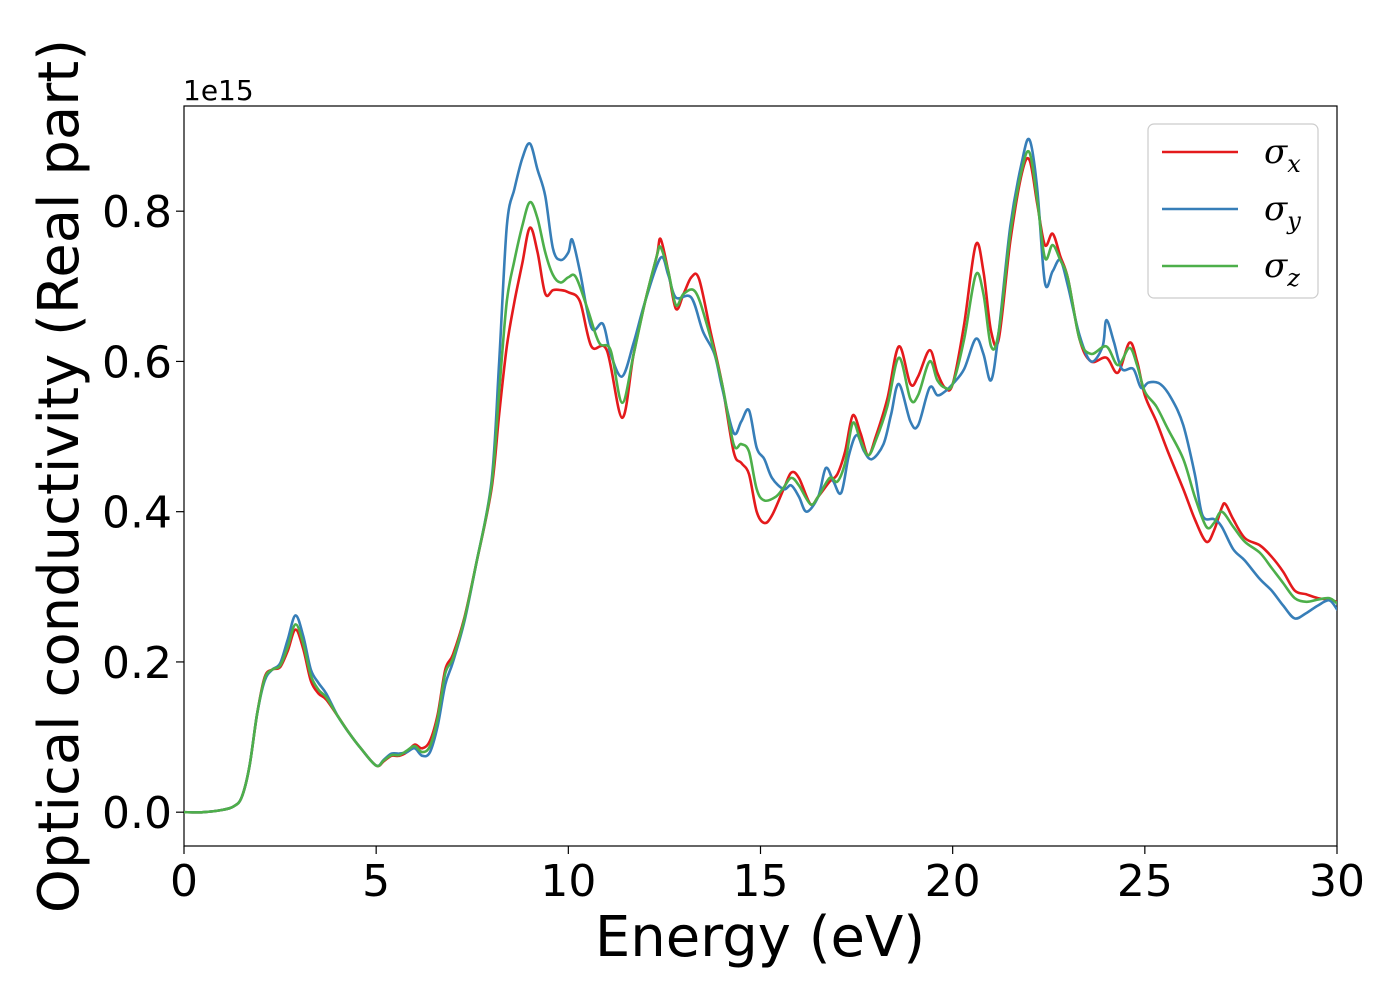 Image resolution: width=1400 pixels, height=1000 pixels. What do you see at coordinates (1145, 881) in the screenshot?
I see `x-tick-label: 25` at bounding box center [1145, 881].